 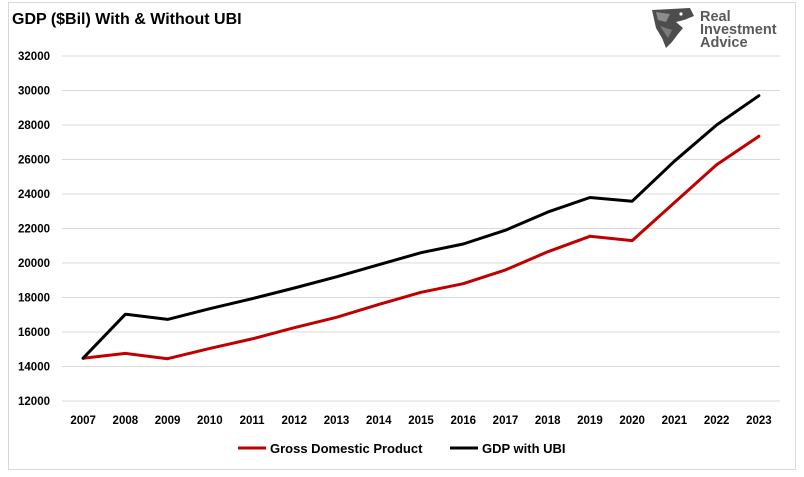 I want to click on legend-label-gdp: Gross Domestic Product, so click(x=346, y=448).